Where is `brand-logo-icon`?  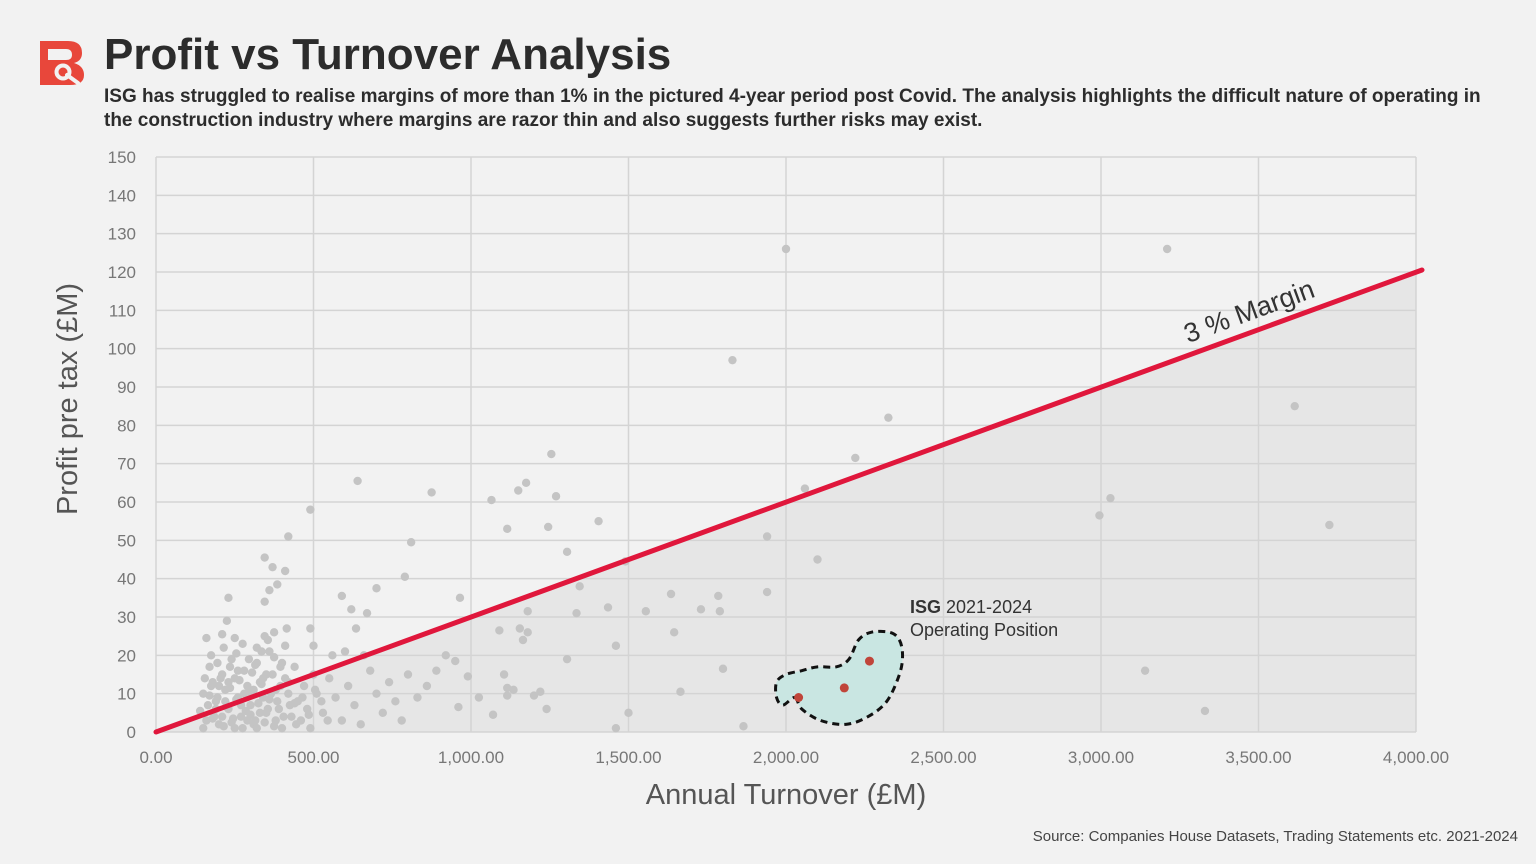 brand-logo-icon is located at coordinates (62, 63).